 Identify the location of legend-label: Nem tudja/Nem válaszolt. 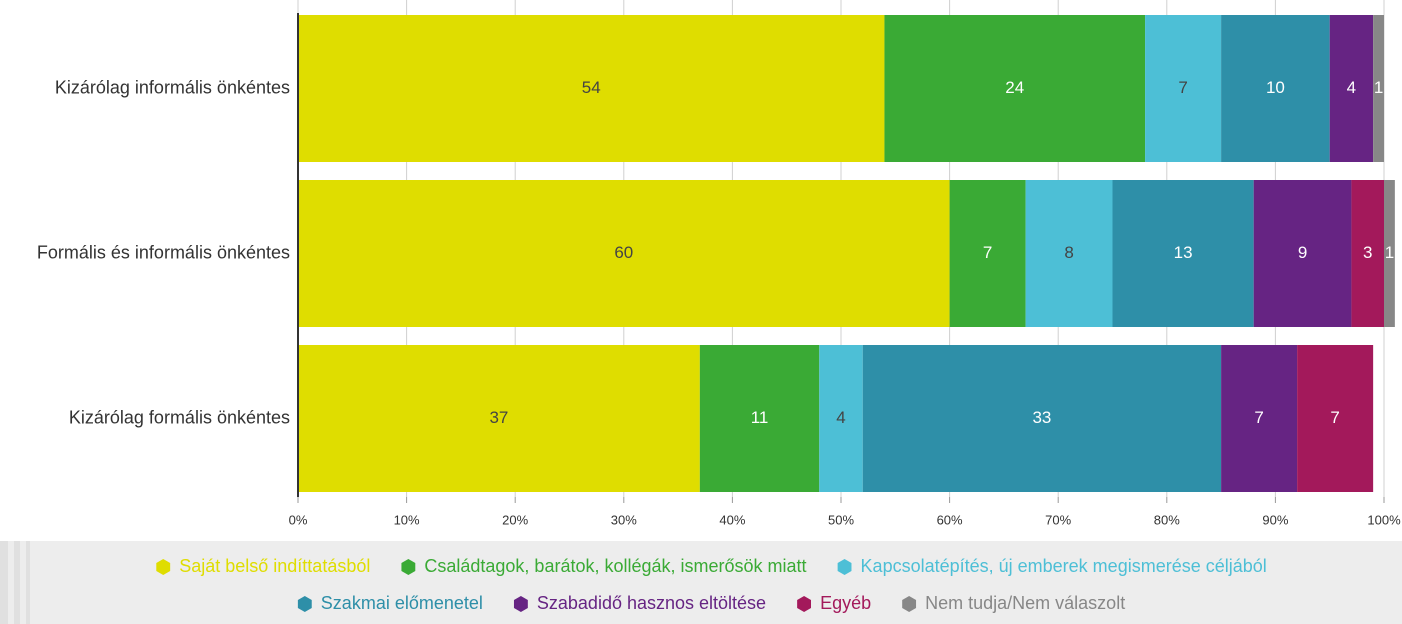
(1025, 603).